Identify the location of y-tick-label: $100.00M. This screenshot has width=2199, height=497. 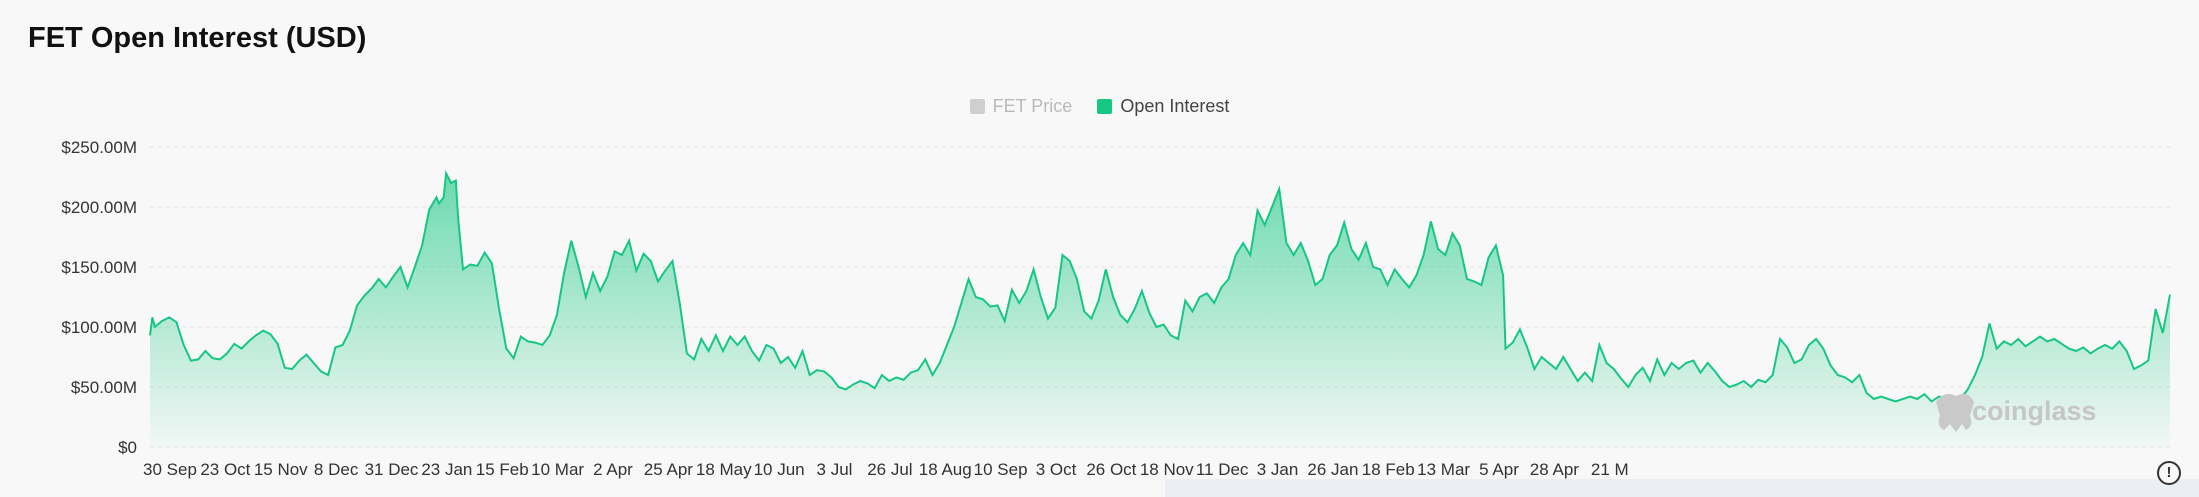
(99, 327).